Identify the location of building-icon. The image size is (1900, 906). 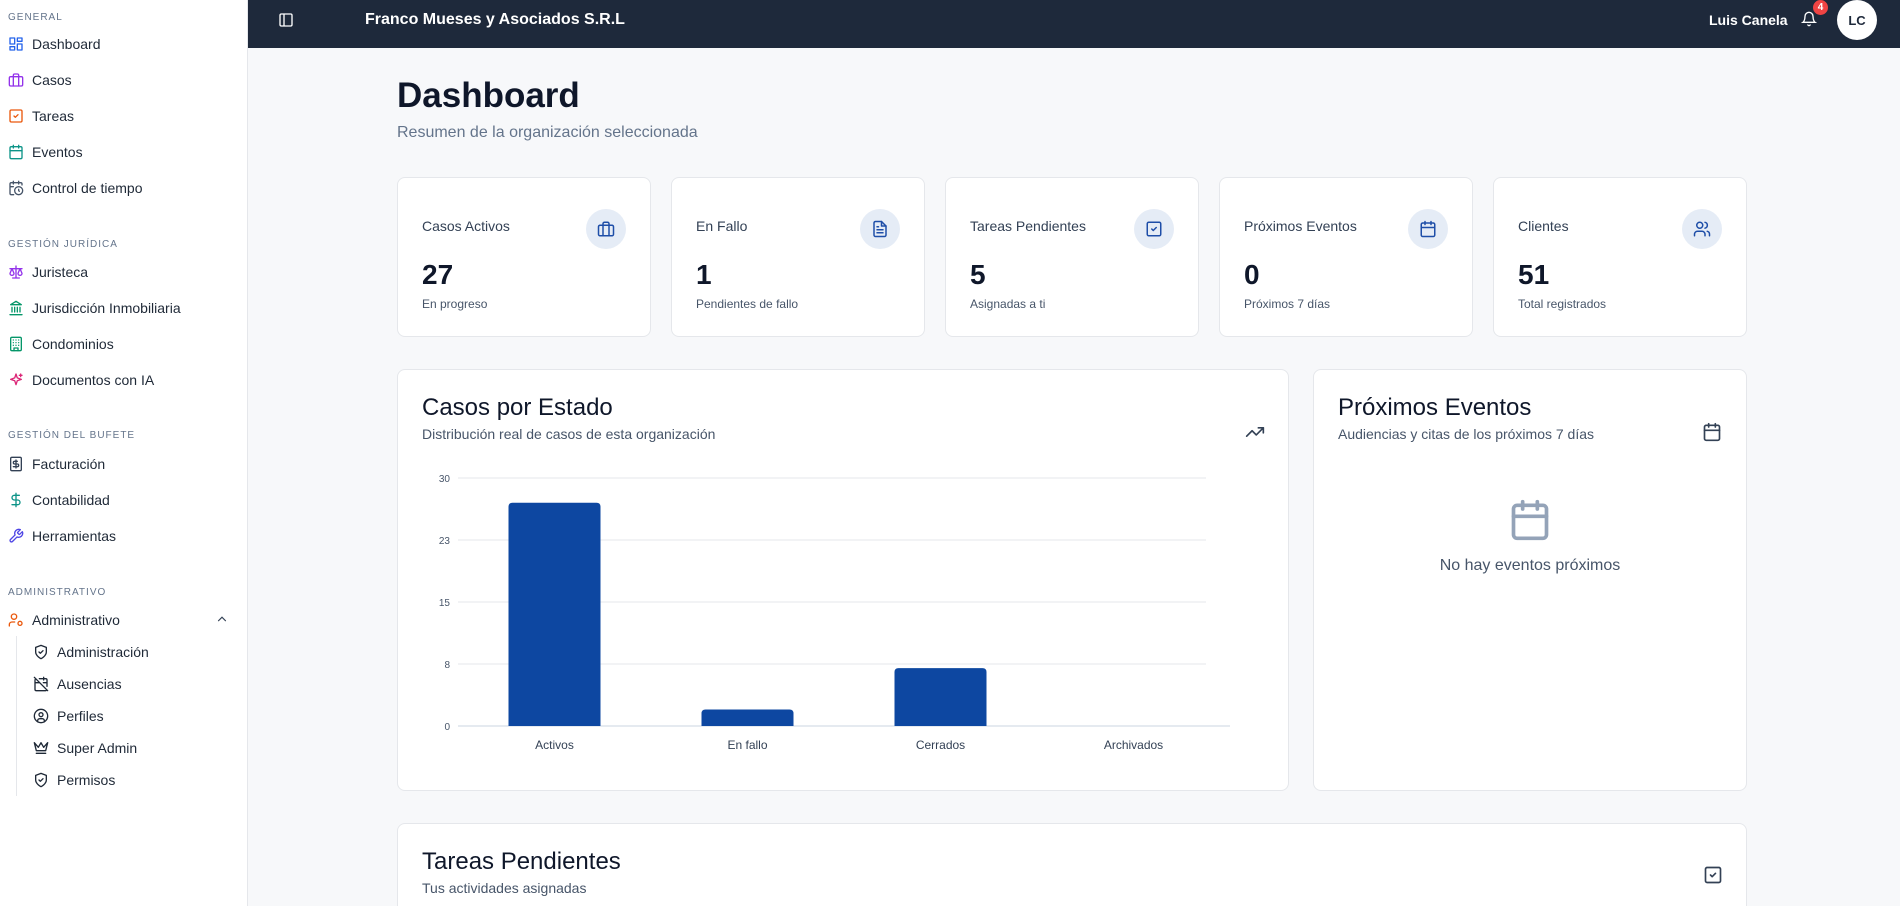
(16, 344).